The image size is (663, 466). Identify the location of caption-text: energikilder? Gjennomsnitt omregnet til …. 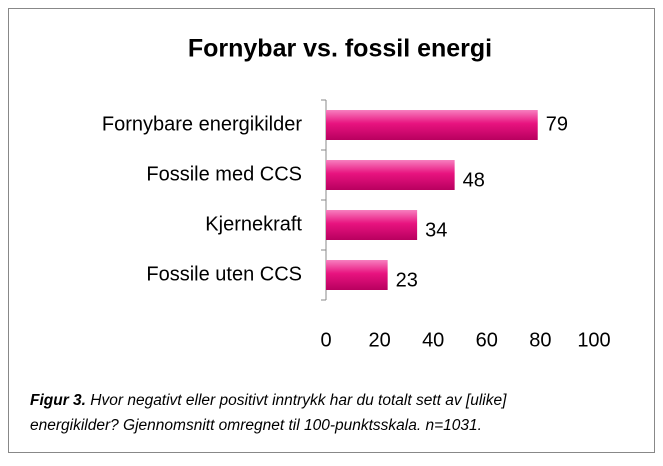
(256, 425).